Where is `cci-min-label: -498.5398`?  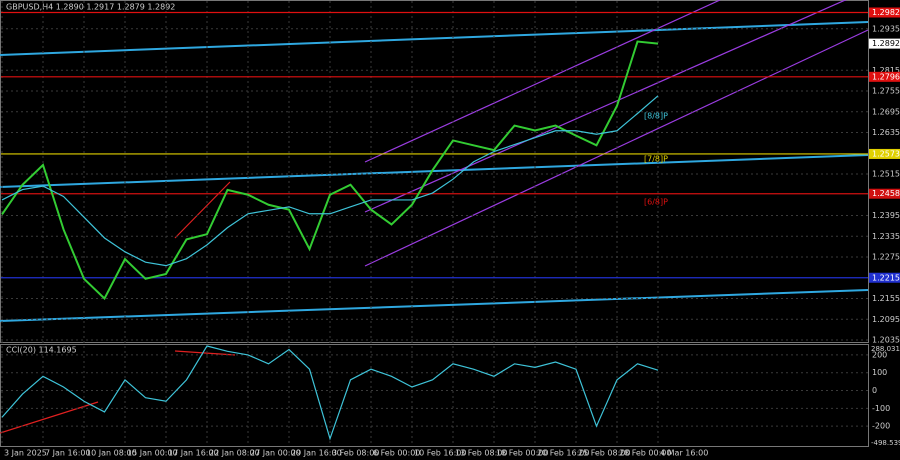 cci-min-label: -498.5398 is located at coordinates (885, 443).